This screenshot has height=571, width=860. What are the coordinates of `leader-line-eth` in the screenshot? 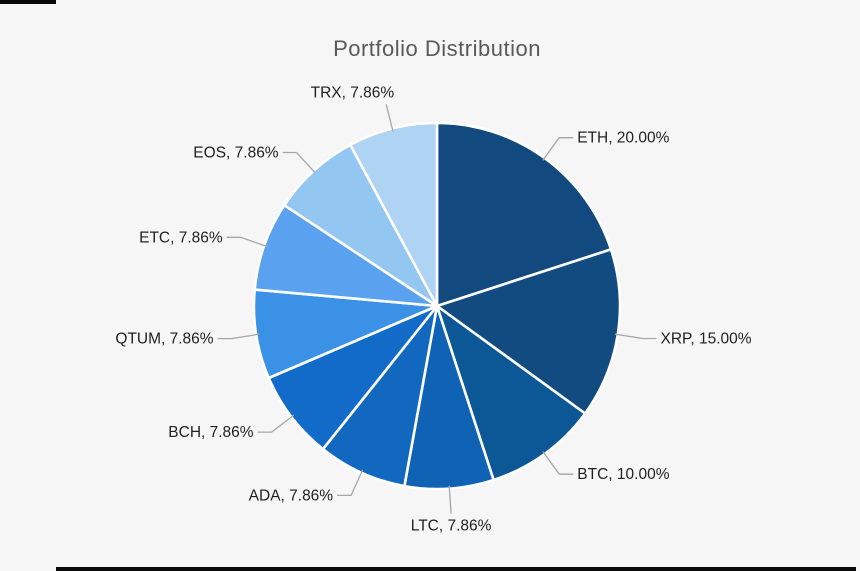 It's located at (558, 149).